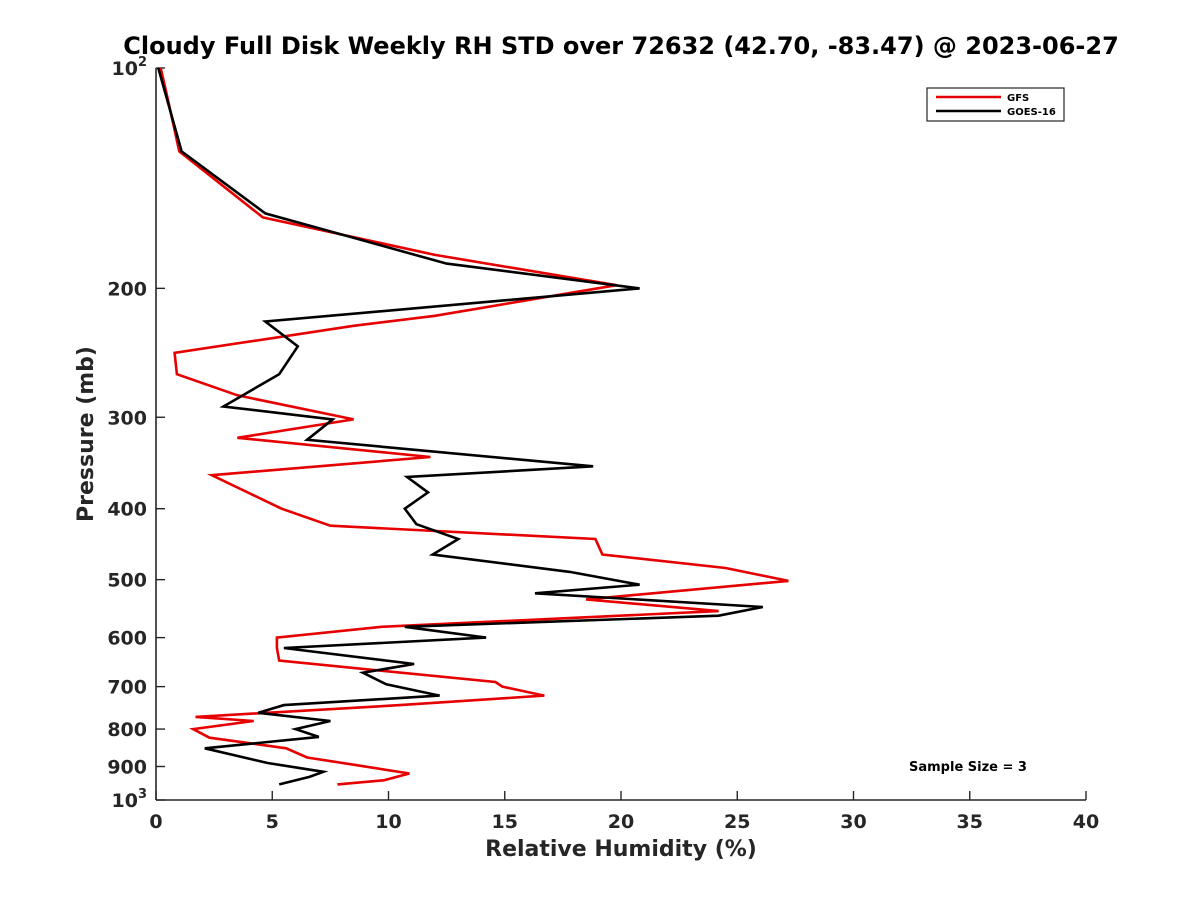 The image size is (1200, 900). Describe the element at coordinates (505, 822) in the screenshot. I see `x-tick-label: 15` at that location.